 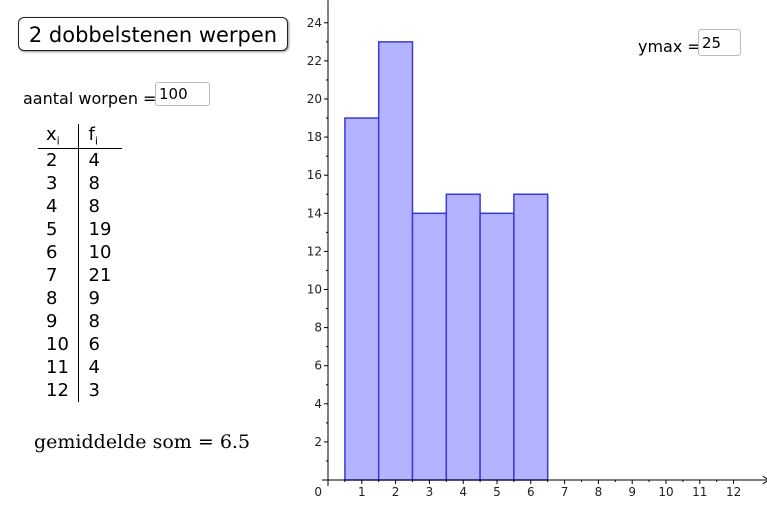 What do you see at coordinates (318, 366) in the screenshot?
I see `y-tick-label: 6` at bounding box center [318, 366].